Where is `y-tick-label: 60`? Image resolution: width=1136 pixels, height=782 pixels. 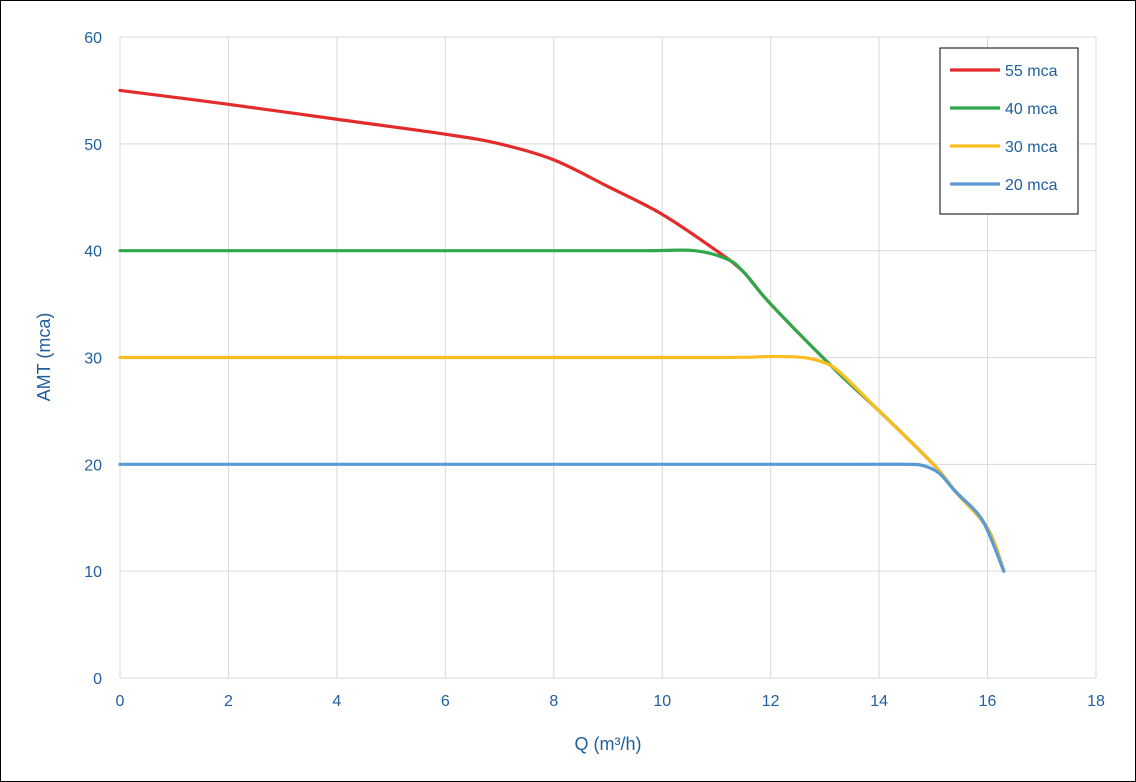
y-tick-label: 60 is located at coordinates (93, 38).